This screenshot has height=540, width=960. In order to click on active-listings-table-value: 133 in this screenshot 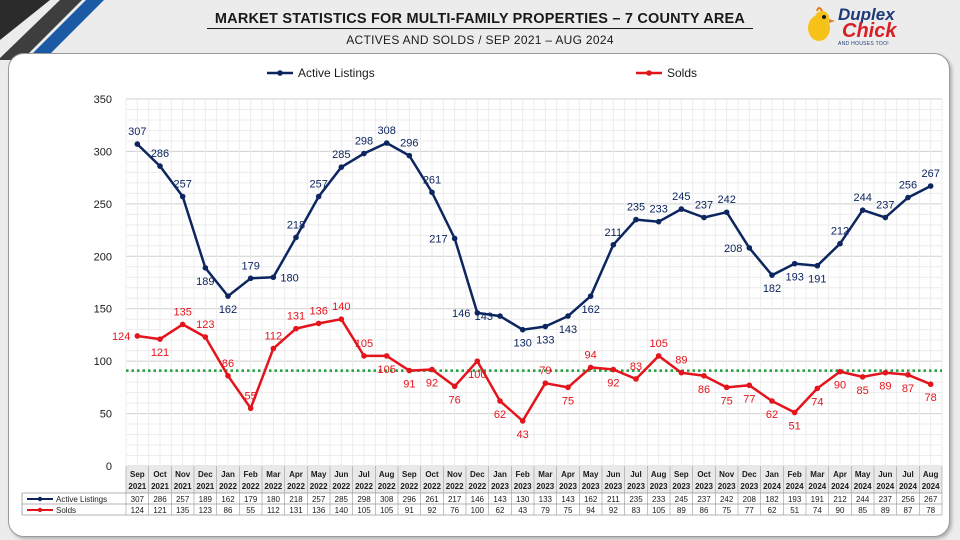, I will do `click(546, 499)`.